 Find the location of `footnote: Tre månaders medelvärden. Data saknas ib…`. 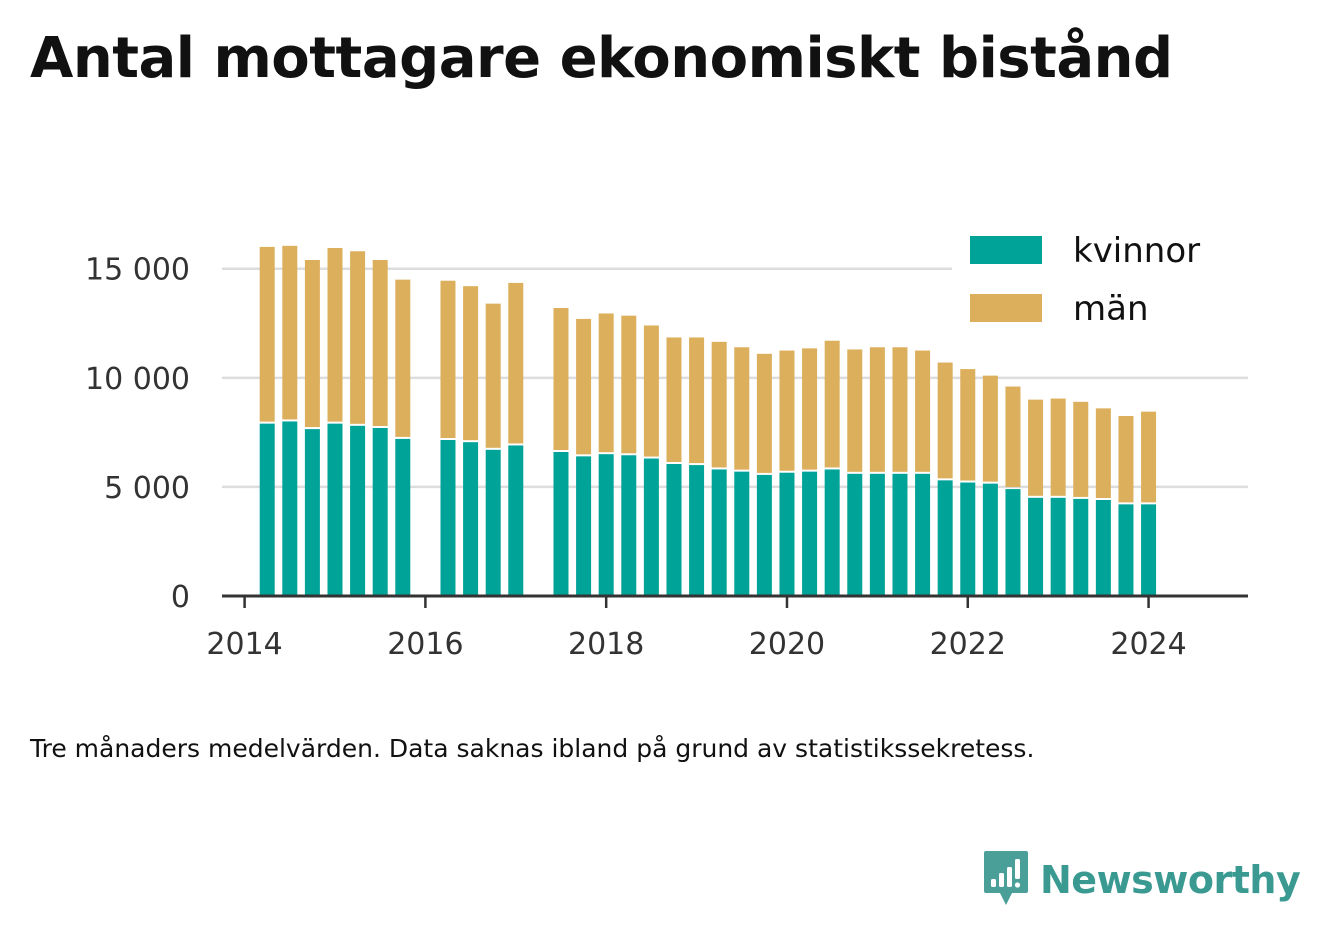

footnote: Tre månaders medelvärden. Data saknas ib… is located at coordinates (532, 748).